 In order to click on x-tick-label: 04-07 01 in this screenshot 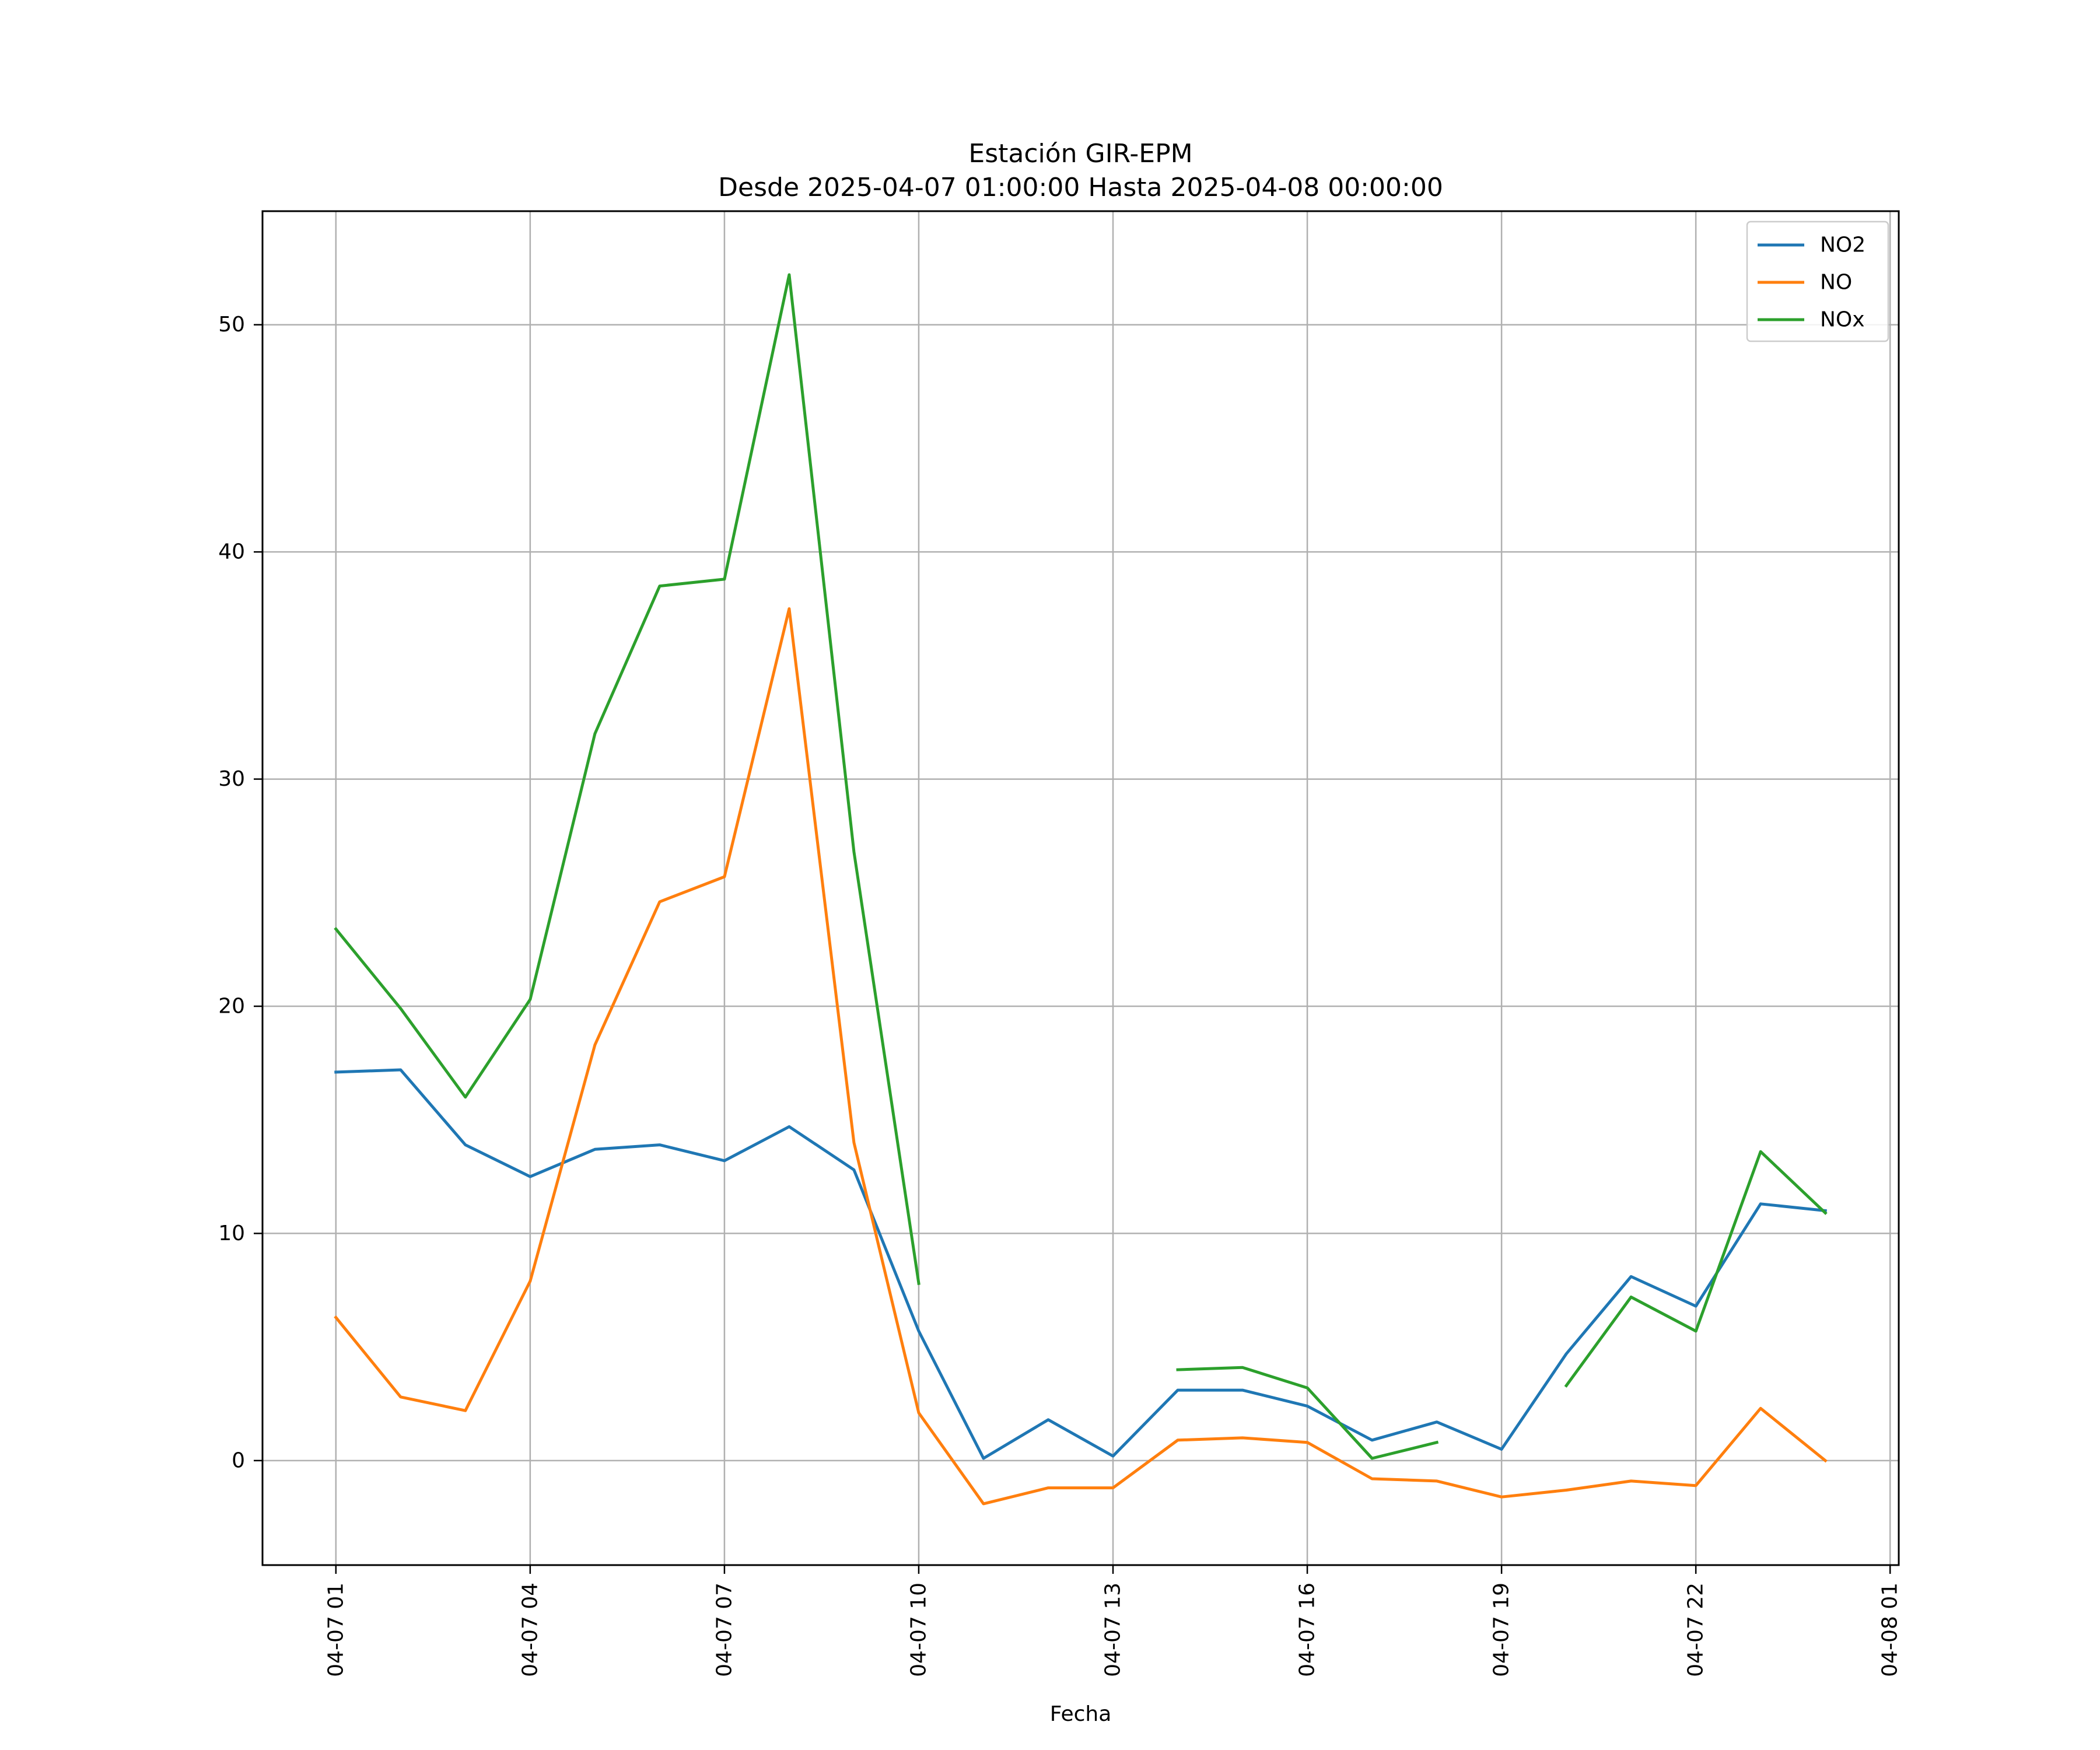, I will do `click(336, 1630)`.